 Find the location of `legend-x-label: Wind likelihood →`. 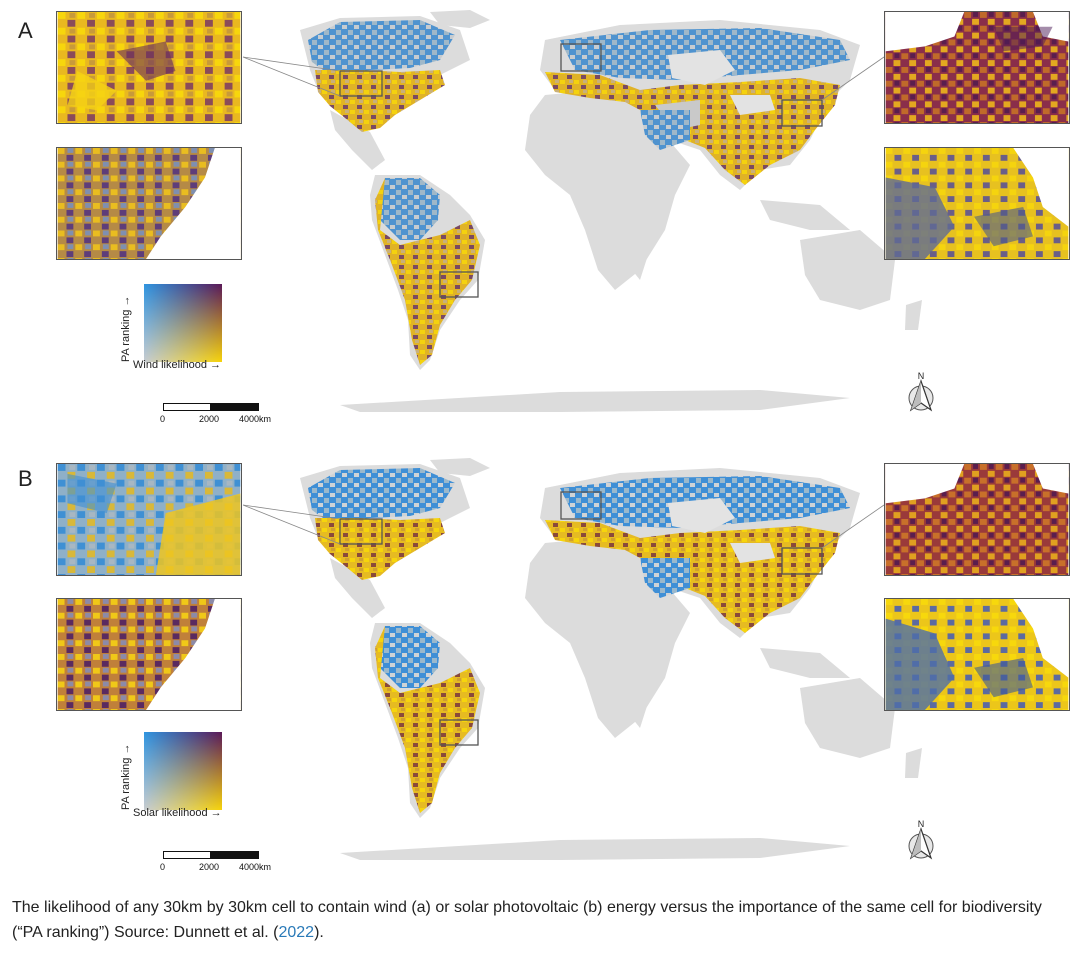

legend-x-label: Wind likelihood → is located at coordinates (177, 365).